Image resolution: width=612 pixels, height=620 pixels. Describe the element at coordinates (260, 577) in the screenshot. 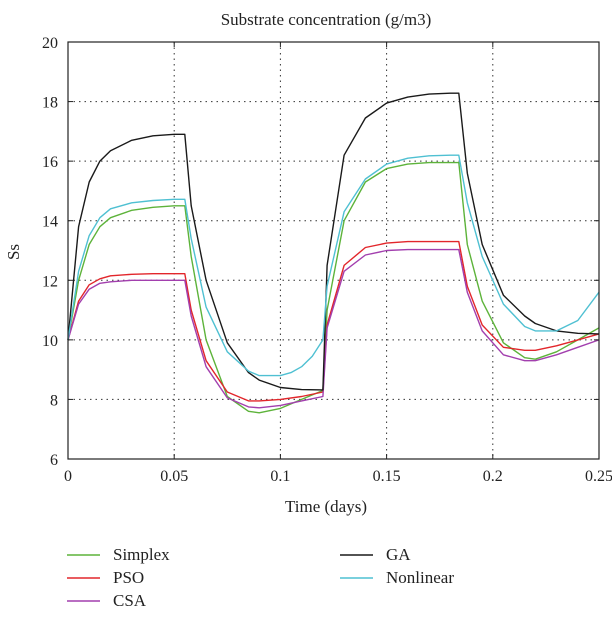

I see `legend: Simplex PSO CSA GA Nonlinear` at that location.